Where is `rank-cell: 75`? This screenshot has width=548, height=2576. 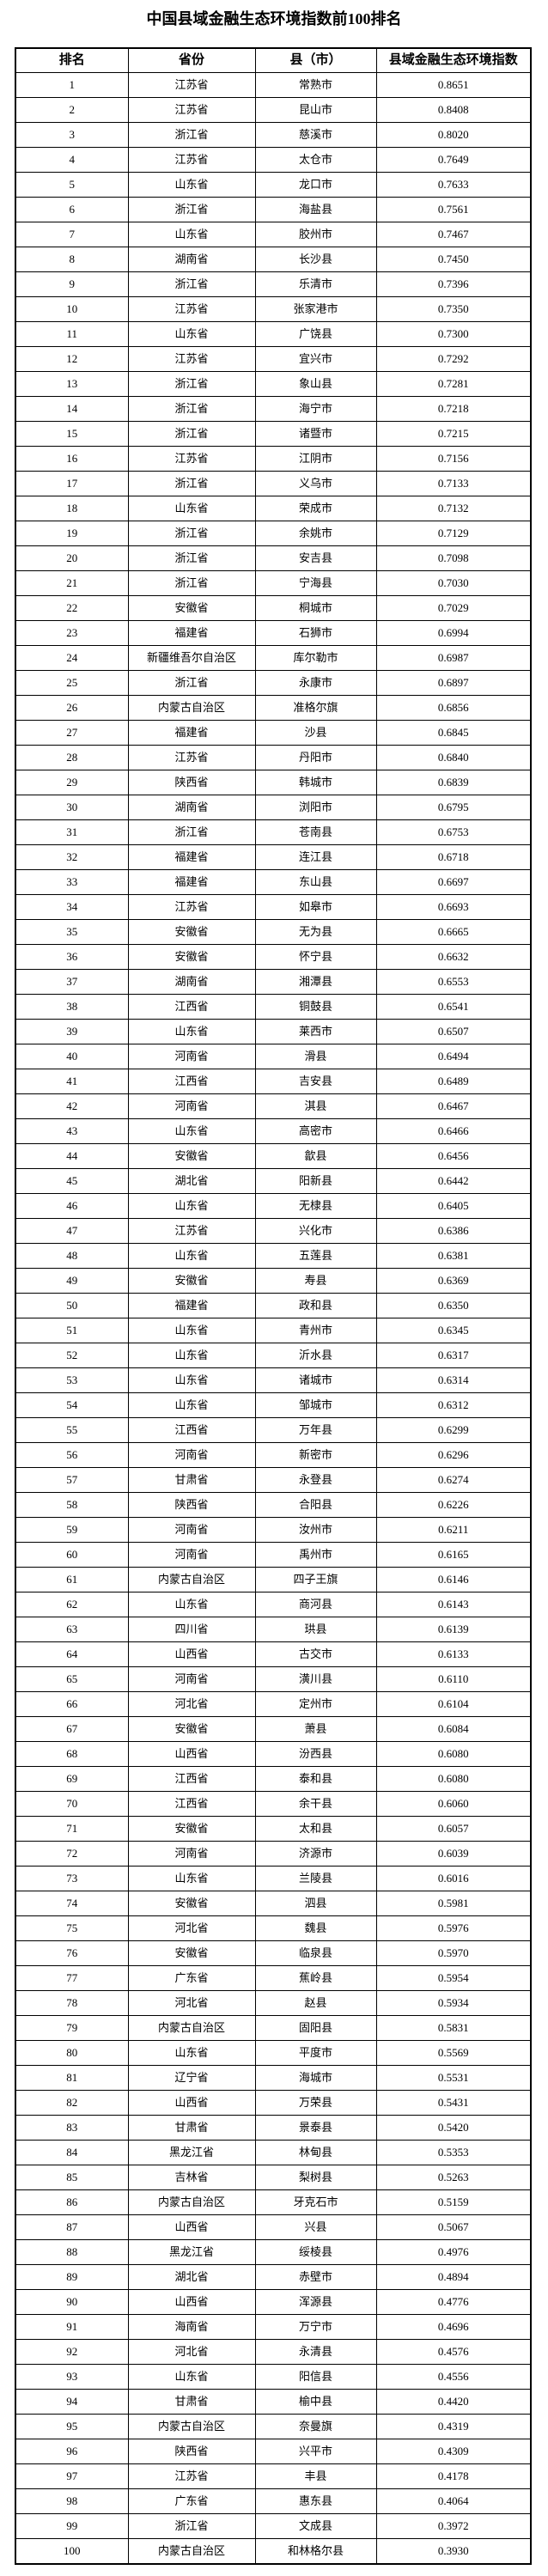 rank-cell: 75 is located at coordinates (72, 1928).